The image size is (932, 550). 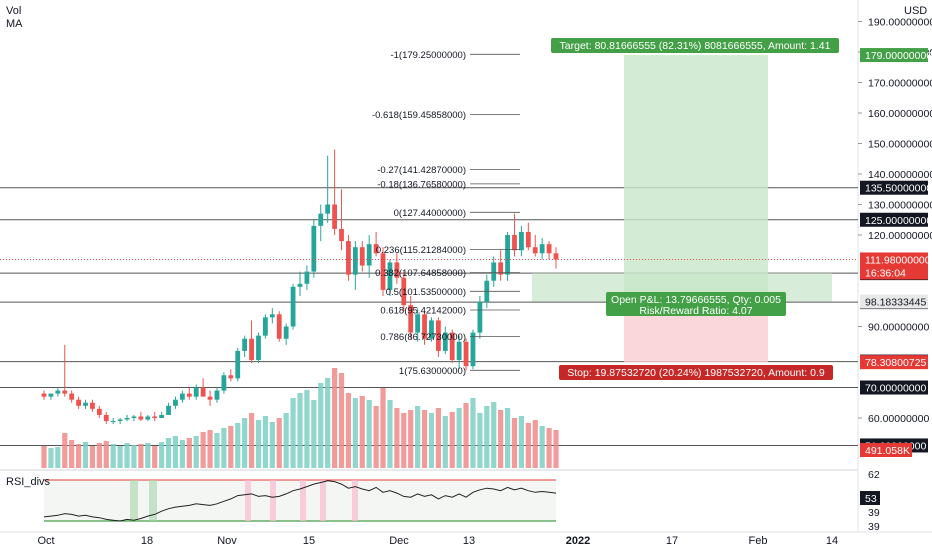 I want to click on time-tick-label: Dec, so click(x=399, y=541).